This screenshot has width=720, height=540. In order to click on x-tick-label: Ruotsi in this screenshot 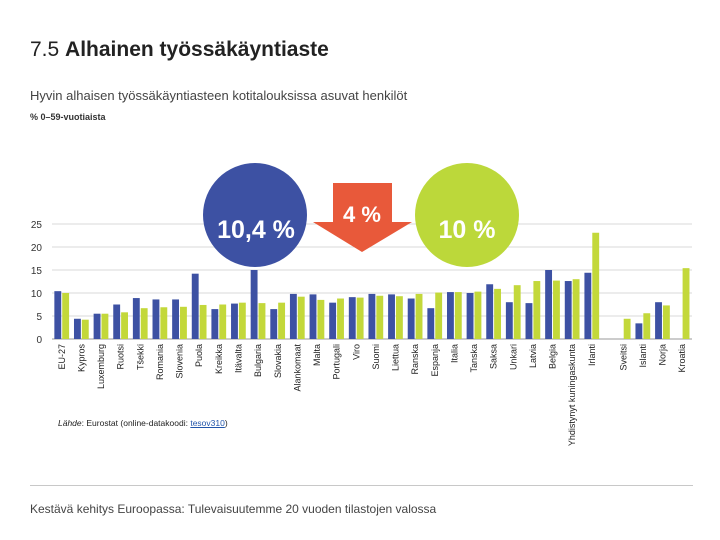, I will do `click(121, 357)`.